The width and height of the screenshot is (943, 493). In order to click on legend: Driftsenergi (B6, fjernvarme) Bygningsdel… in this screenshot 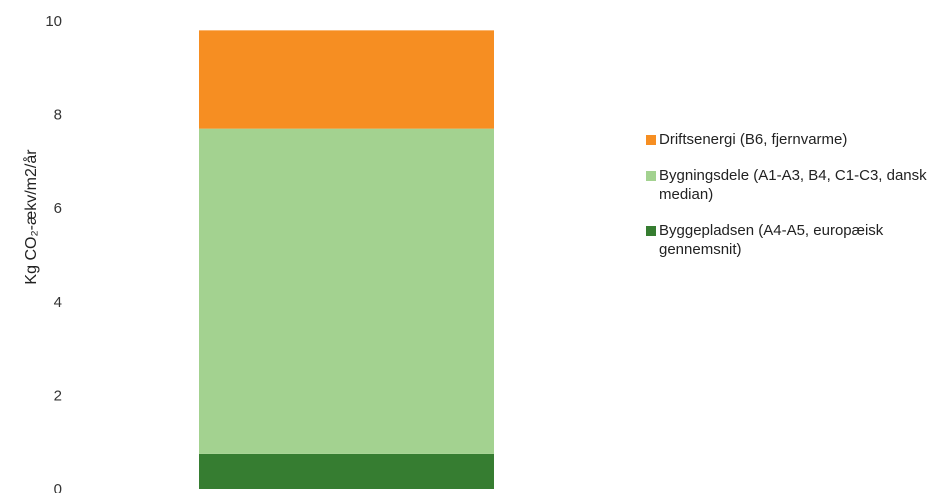, I will do `click(791, 203)`.